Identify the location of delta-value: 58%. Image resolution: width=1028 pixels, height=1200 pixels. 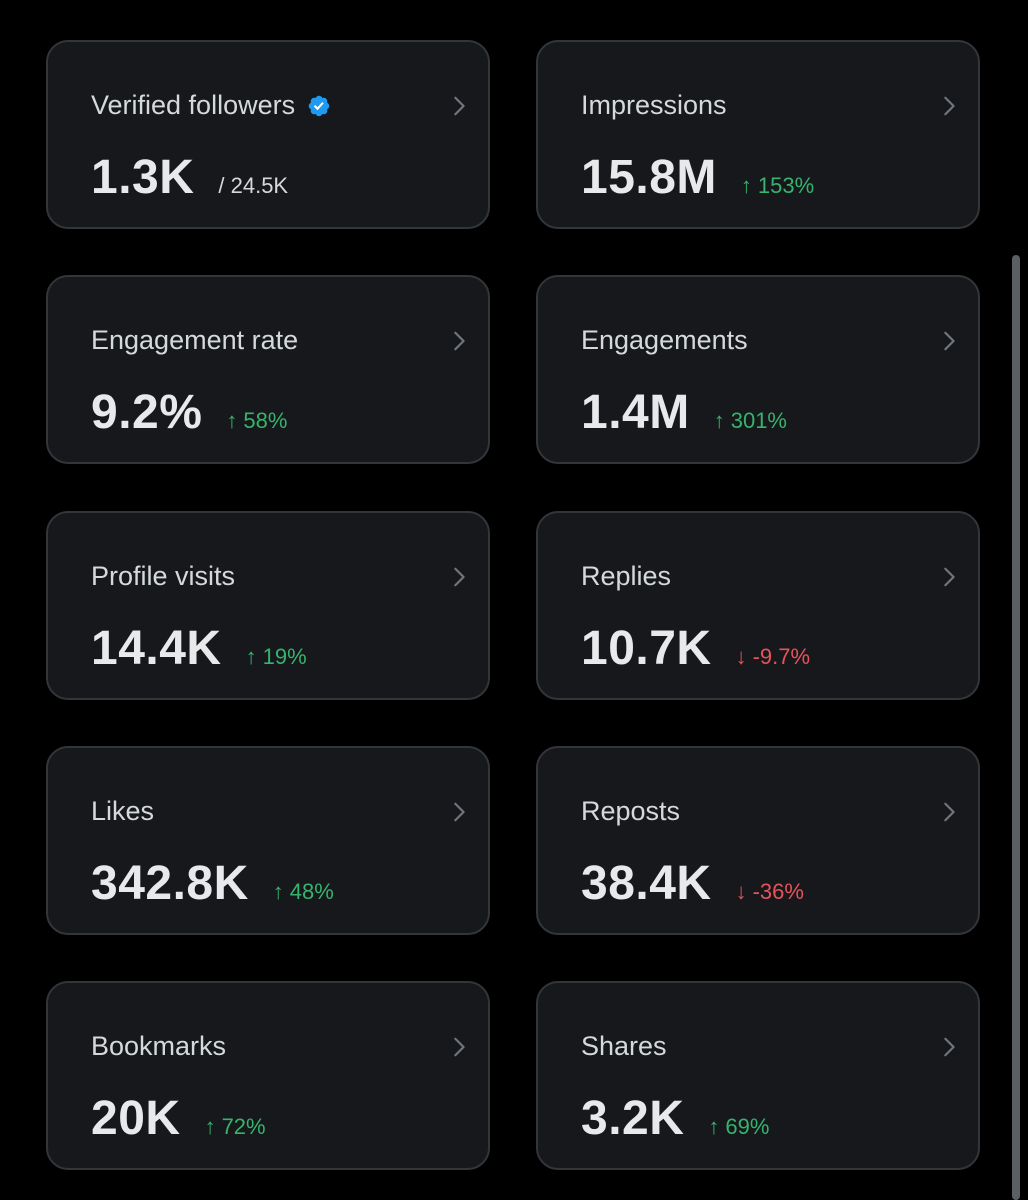
(265, 420).